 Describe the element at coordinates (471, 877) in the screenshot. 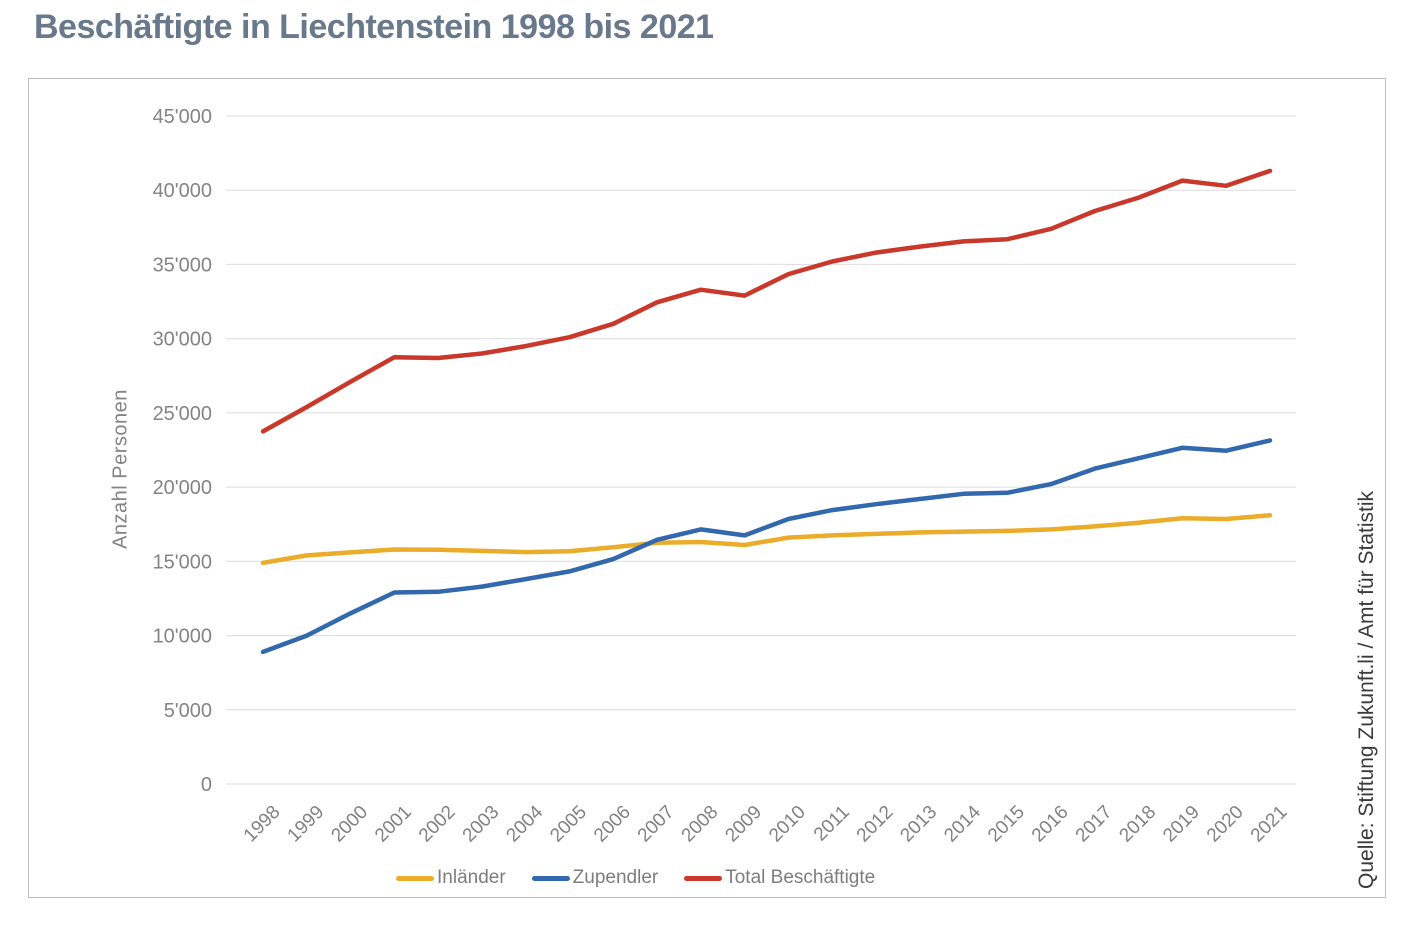

I see `legend-label-inlaender: Inländer` at that location.